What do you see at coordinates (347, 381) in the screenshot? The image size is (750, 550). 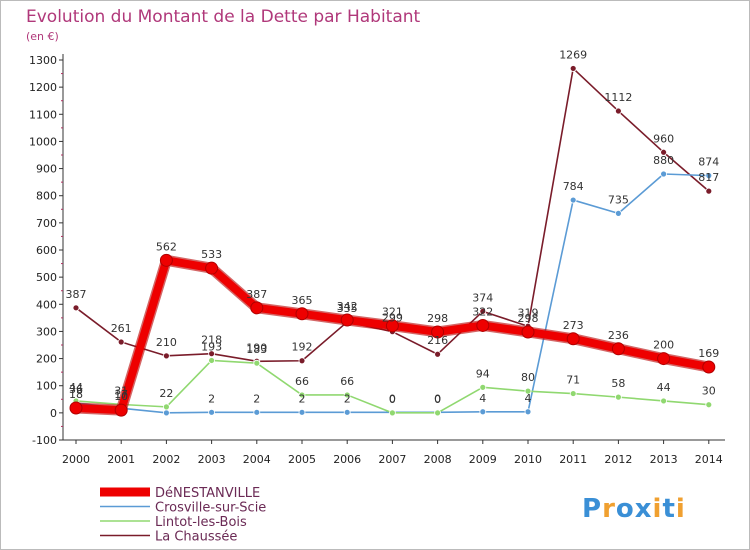 I see `data-label: 66` at bounding box center [347, 381].